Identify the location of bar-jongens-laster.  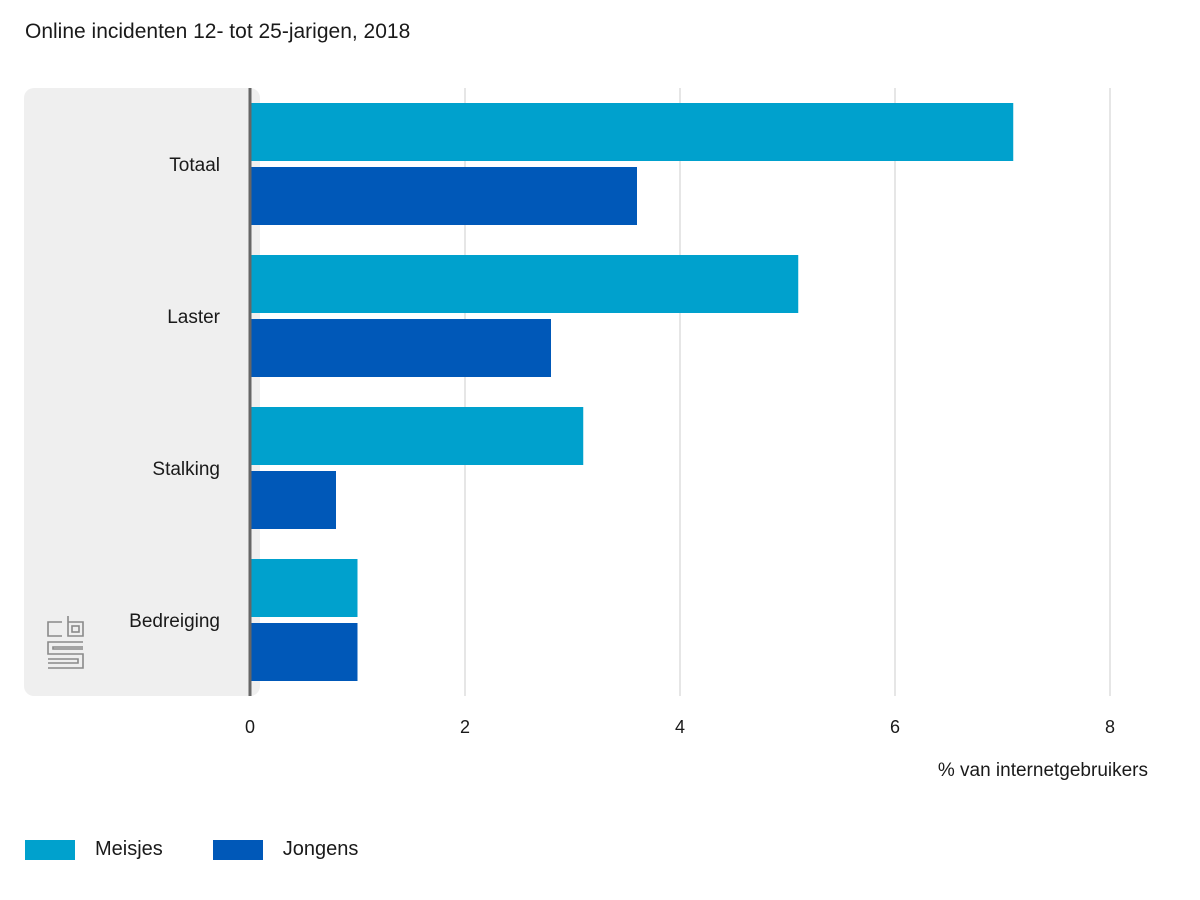
(400, 348).